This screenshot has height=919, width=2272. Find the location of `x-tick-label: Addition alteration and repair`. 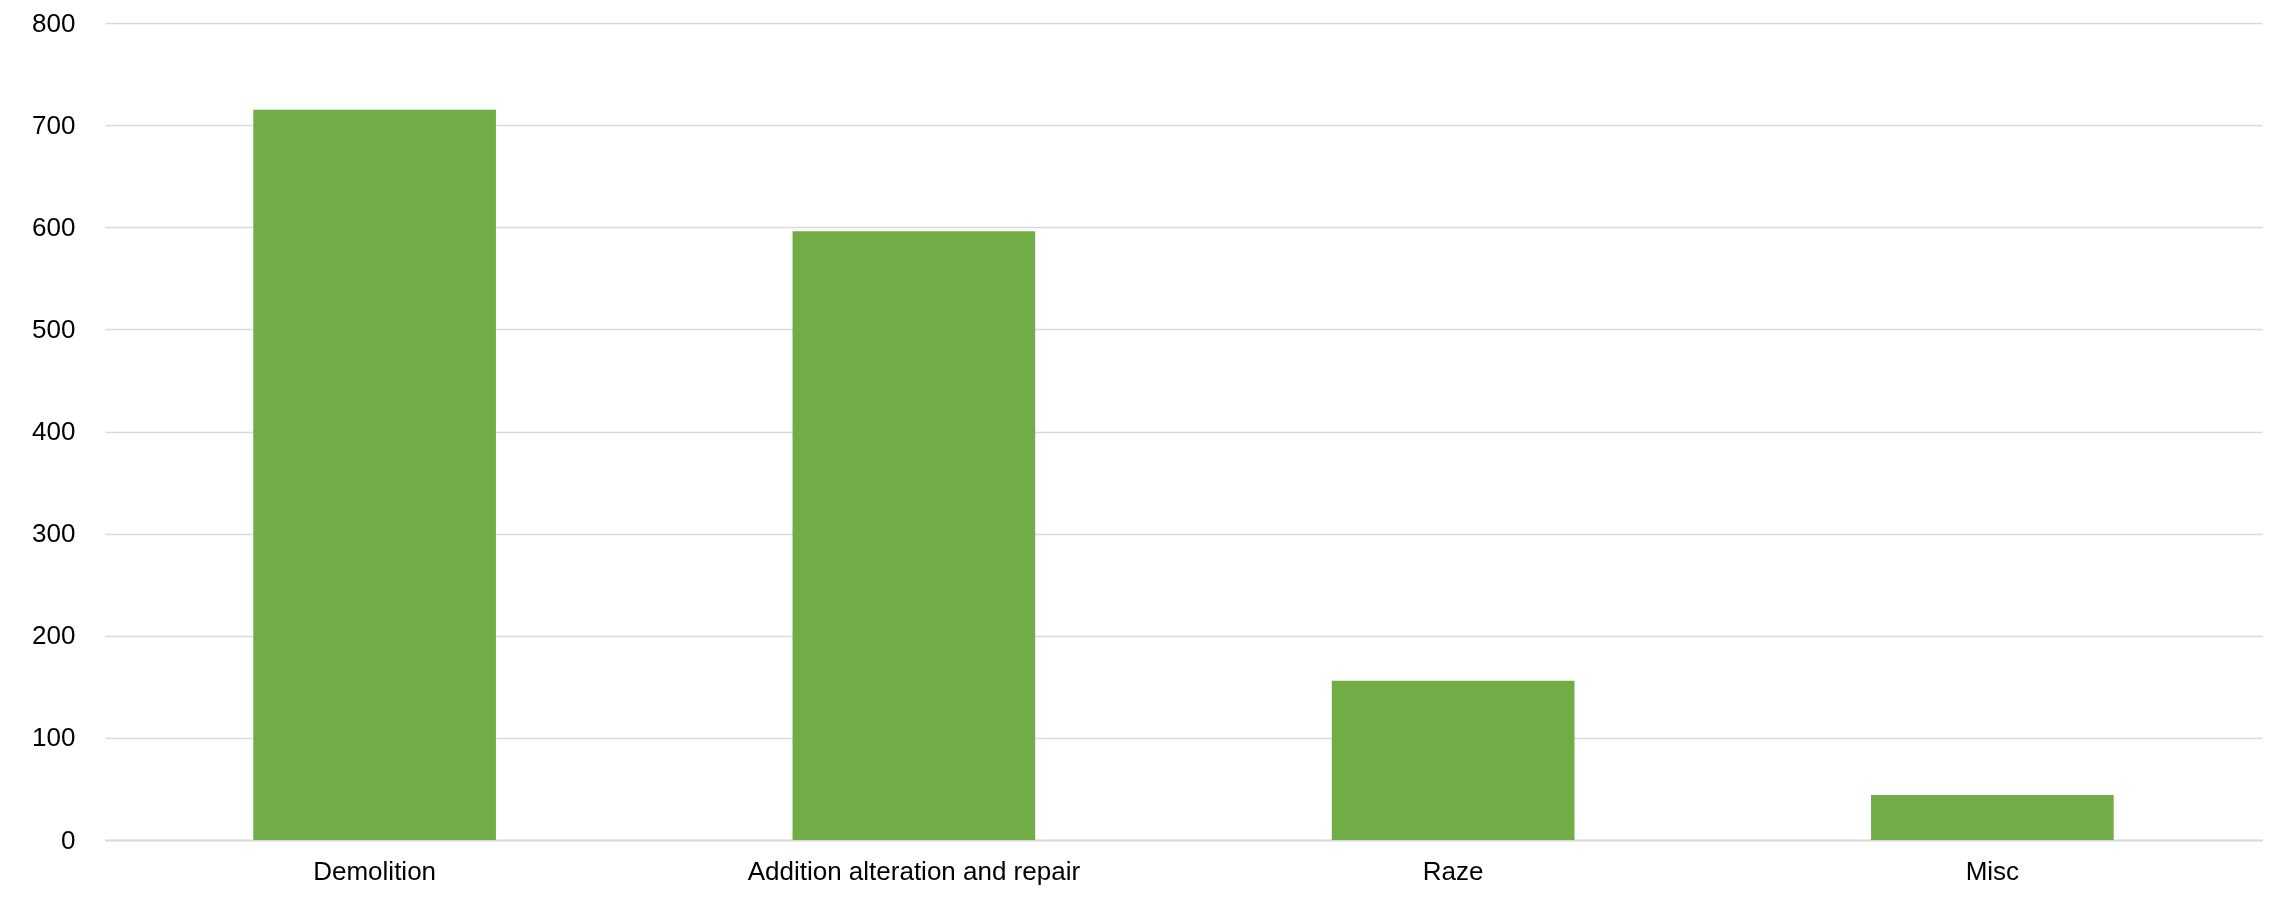

x-tick-label: Addition alteration and repair is located at coordinates (914, 870).